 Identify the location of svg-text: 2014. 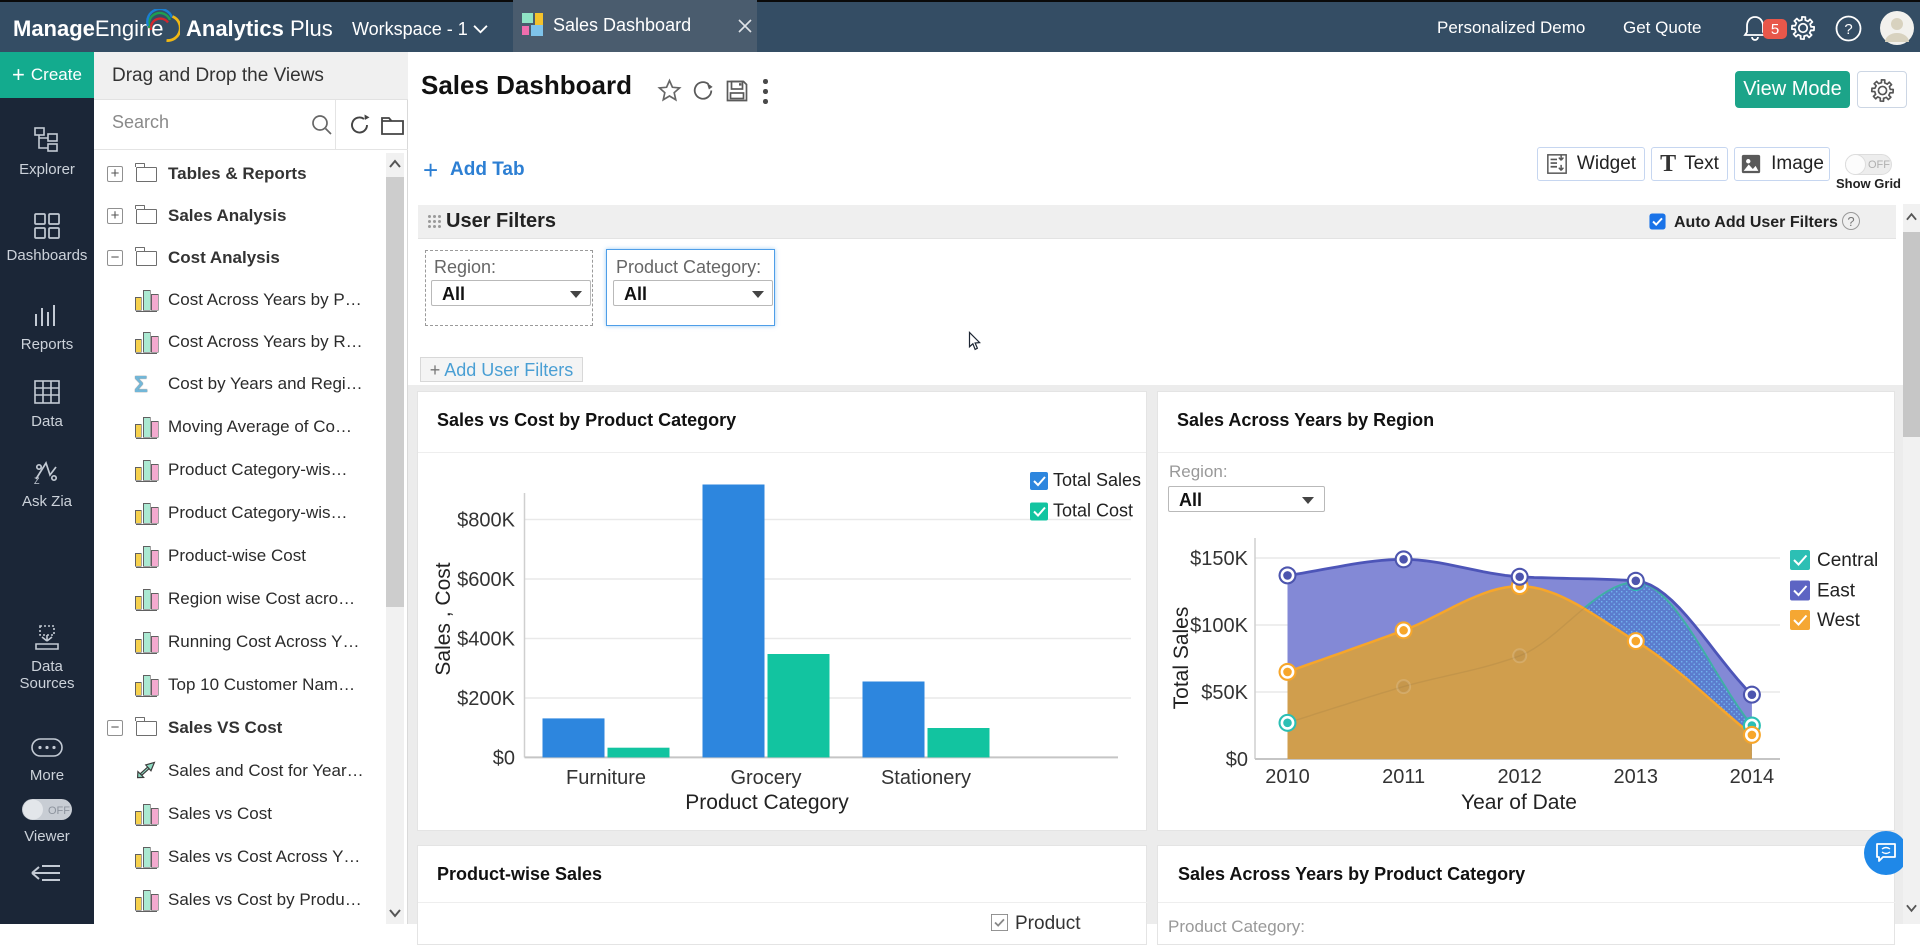
(1752, 777).